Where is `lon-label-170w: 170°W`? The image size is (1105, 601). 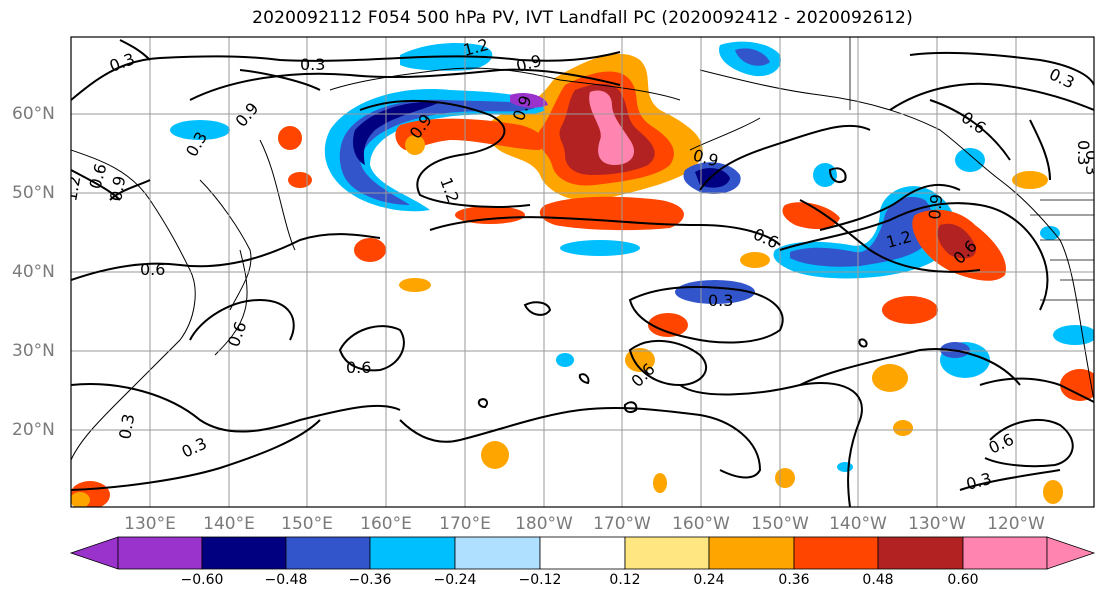
lon-label-170w: 170°W is located at coordinates (622, 524).